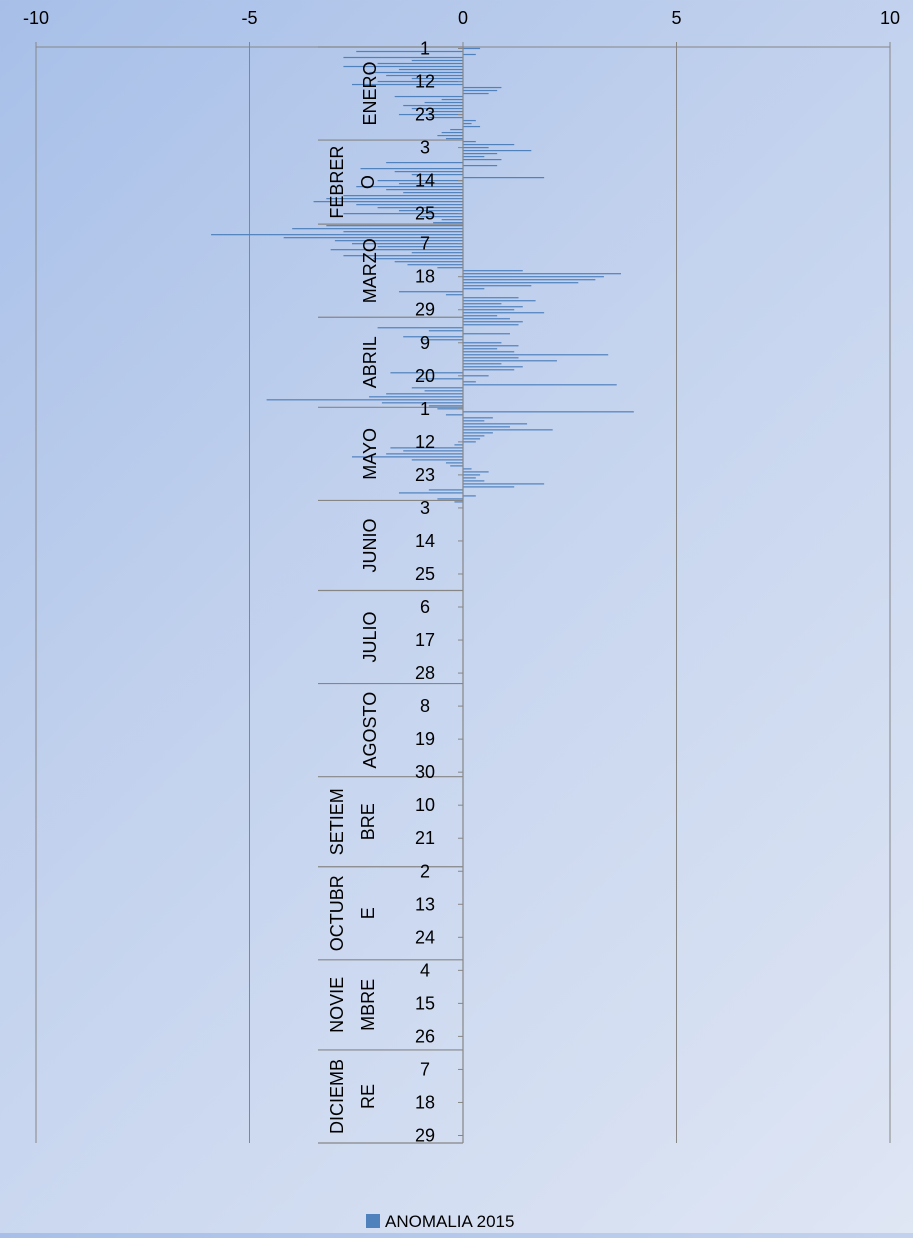  What do you see at coordinates (425, 871) in the screenshot?
I see `day-tick-label: 2` at bounding box center [425, 871].